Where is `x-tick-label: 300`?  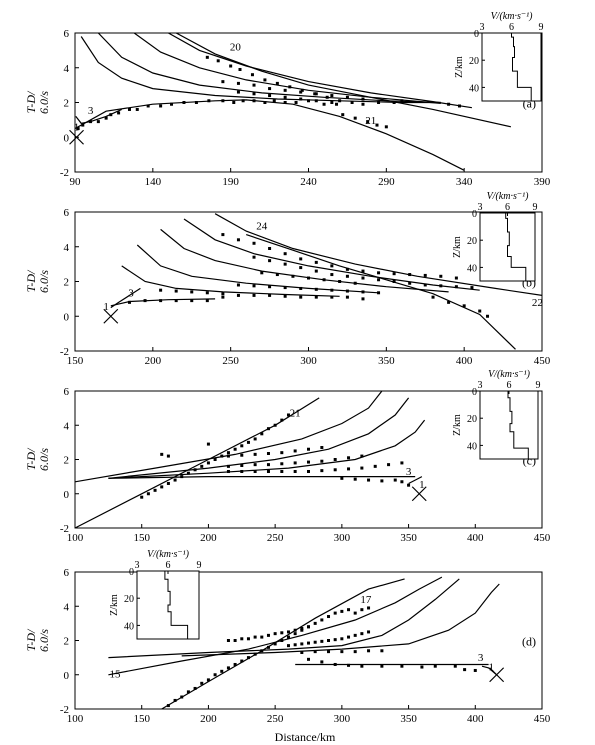
x-tick-label: 300 is located at coordinates (342, 538).